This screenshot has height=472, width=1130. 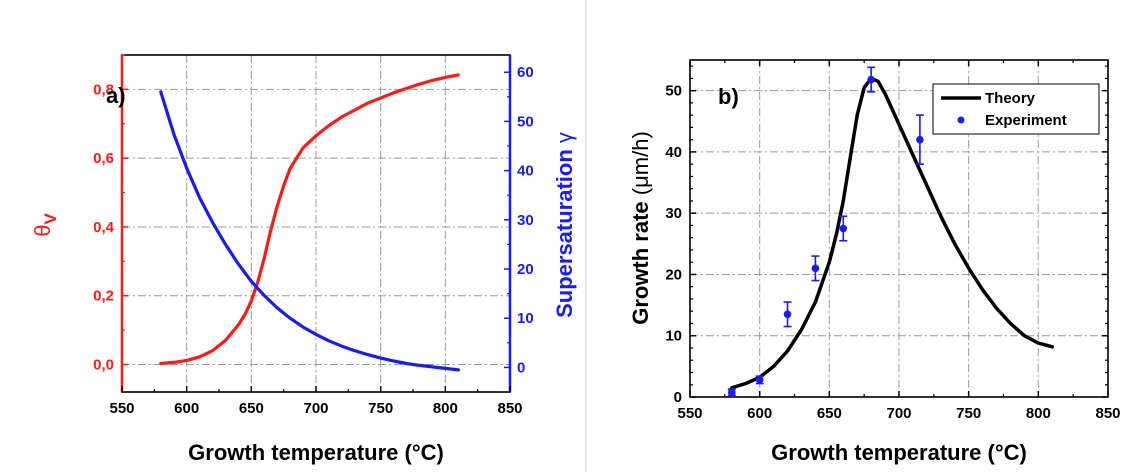 What do you see at coordinates (759, 413) in the screenshot?
I see `x-tick-label-b: 600` at bounding box center [759, 413].